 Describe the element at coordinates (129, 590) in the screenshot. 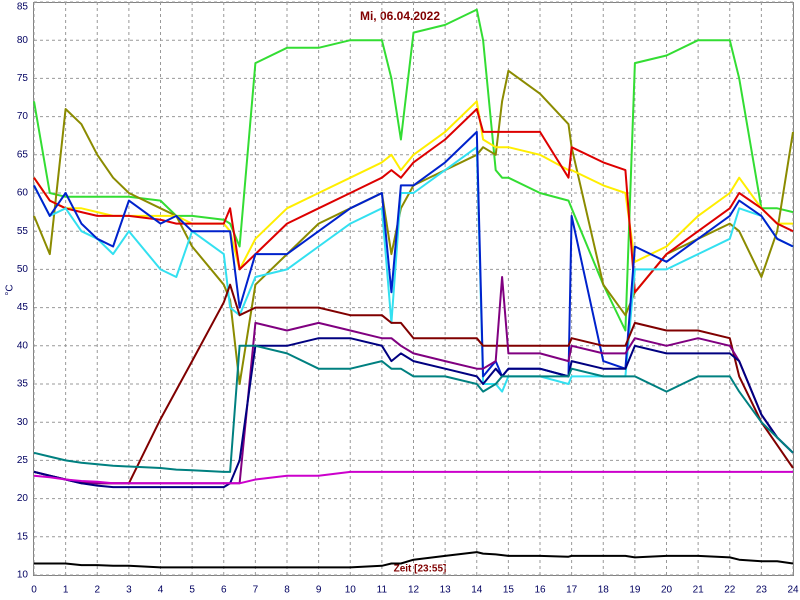

I see `x-tick-label: 3` at that location.